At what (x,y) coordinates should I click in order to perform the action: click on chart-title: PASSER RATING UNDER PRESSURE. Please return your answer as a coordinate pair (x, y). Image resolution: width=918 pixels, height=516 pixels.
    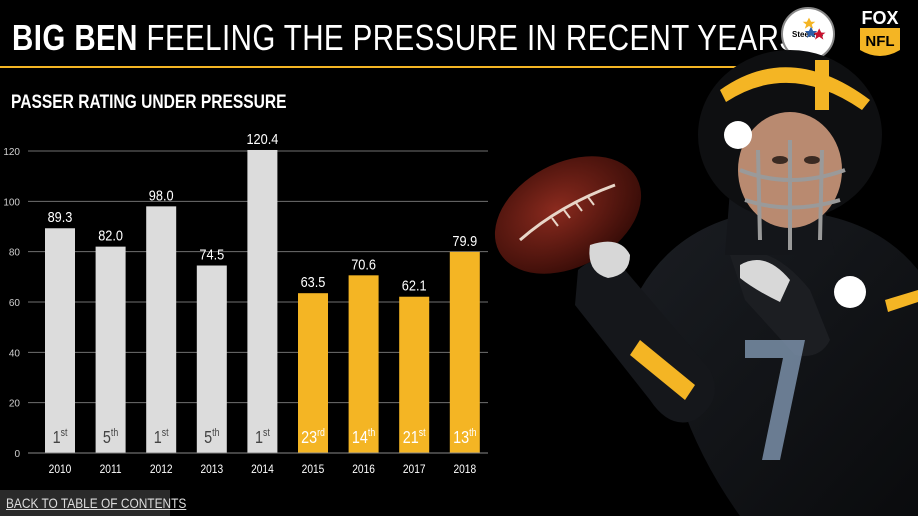
    Looking at the image, I should click on (149, 102).